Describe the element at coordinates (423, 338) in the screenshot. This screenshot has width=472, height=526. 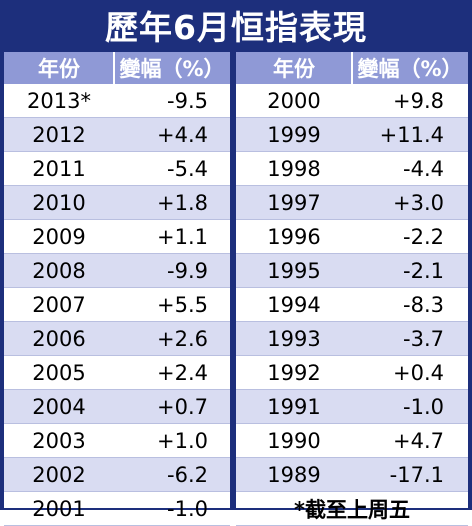
I see `change-cell: -3.7` at that location.